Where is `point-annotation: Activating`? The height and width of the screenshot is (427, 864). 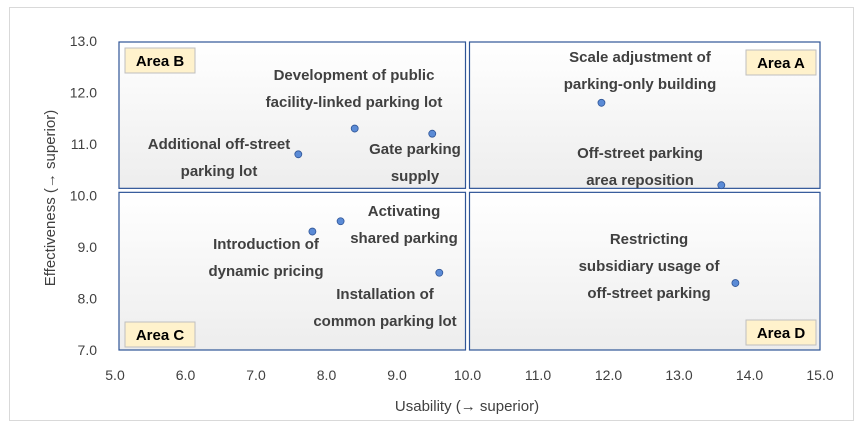 point-annotation: Activating is located at coordinates (404, 211).